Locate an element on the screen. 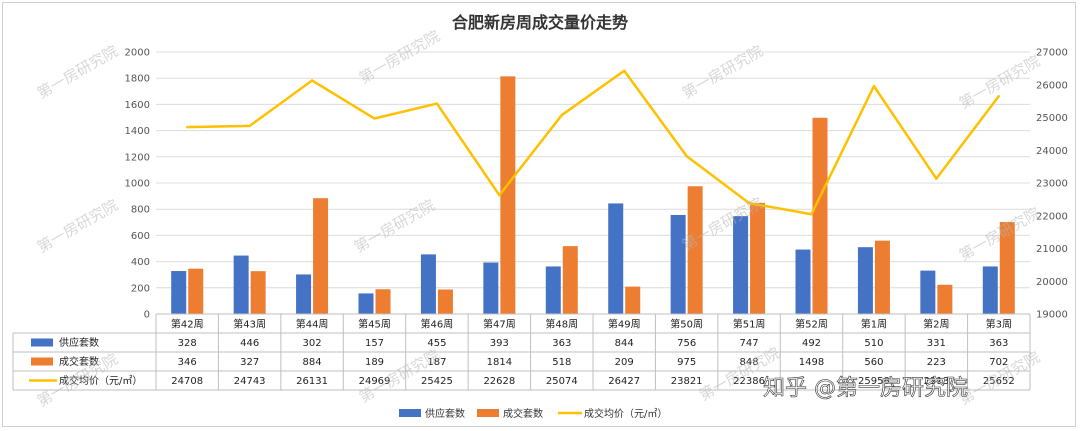 This screenshot has width=1080, height=431. y-left-tick-label: 1600 is located at coordinates (137, 105).